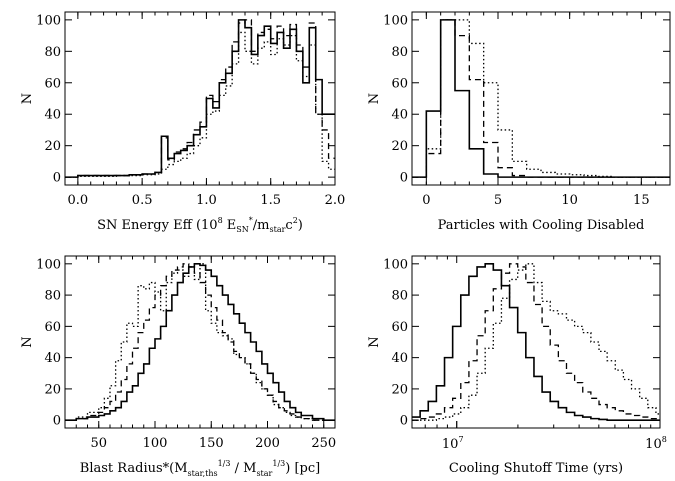 The height and width of the screenshot is (481, 675). Describe the element at coordinates (270, 200) in the screenshot. I see `x-tick-label: 1.5` at that location.